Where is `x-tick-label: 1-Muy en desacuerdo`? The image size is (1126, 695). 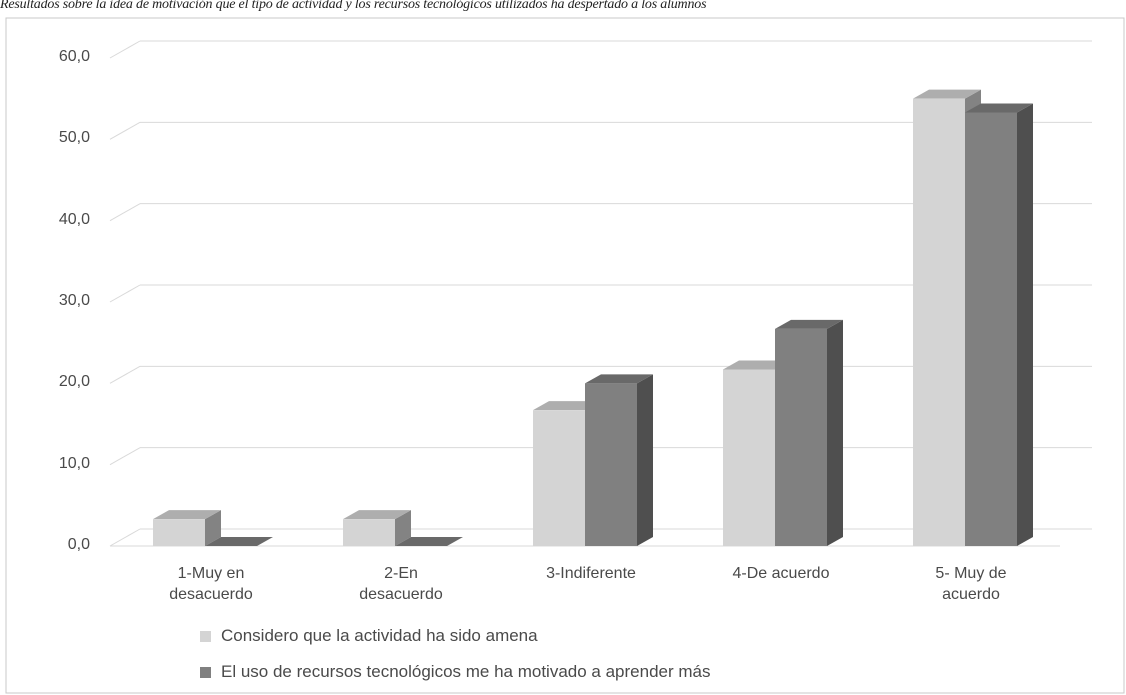 x-tick-label: 1-Muy en desacuerdo is located at coordinates (211, 584).